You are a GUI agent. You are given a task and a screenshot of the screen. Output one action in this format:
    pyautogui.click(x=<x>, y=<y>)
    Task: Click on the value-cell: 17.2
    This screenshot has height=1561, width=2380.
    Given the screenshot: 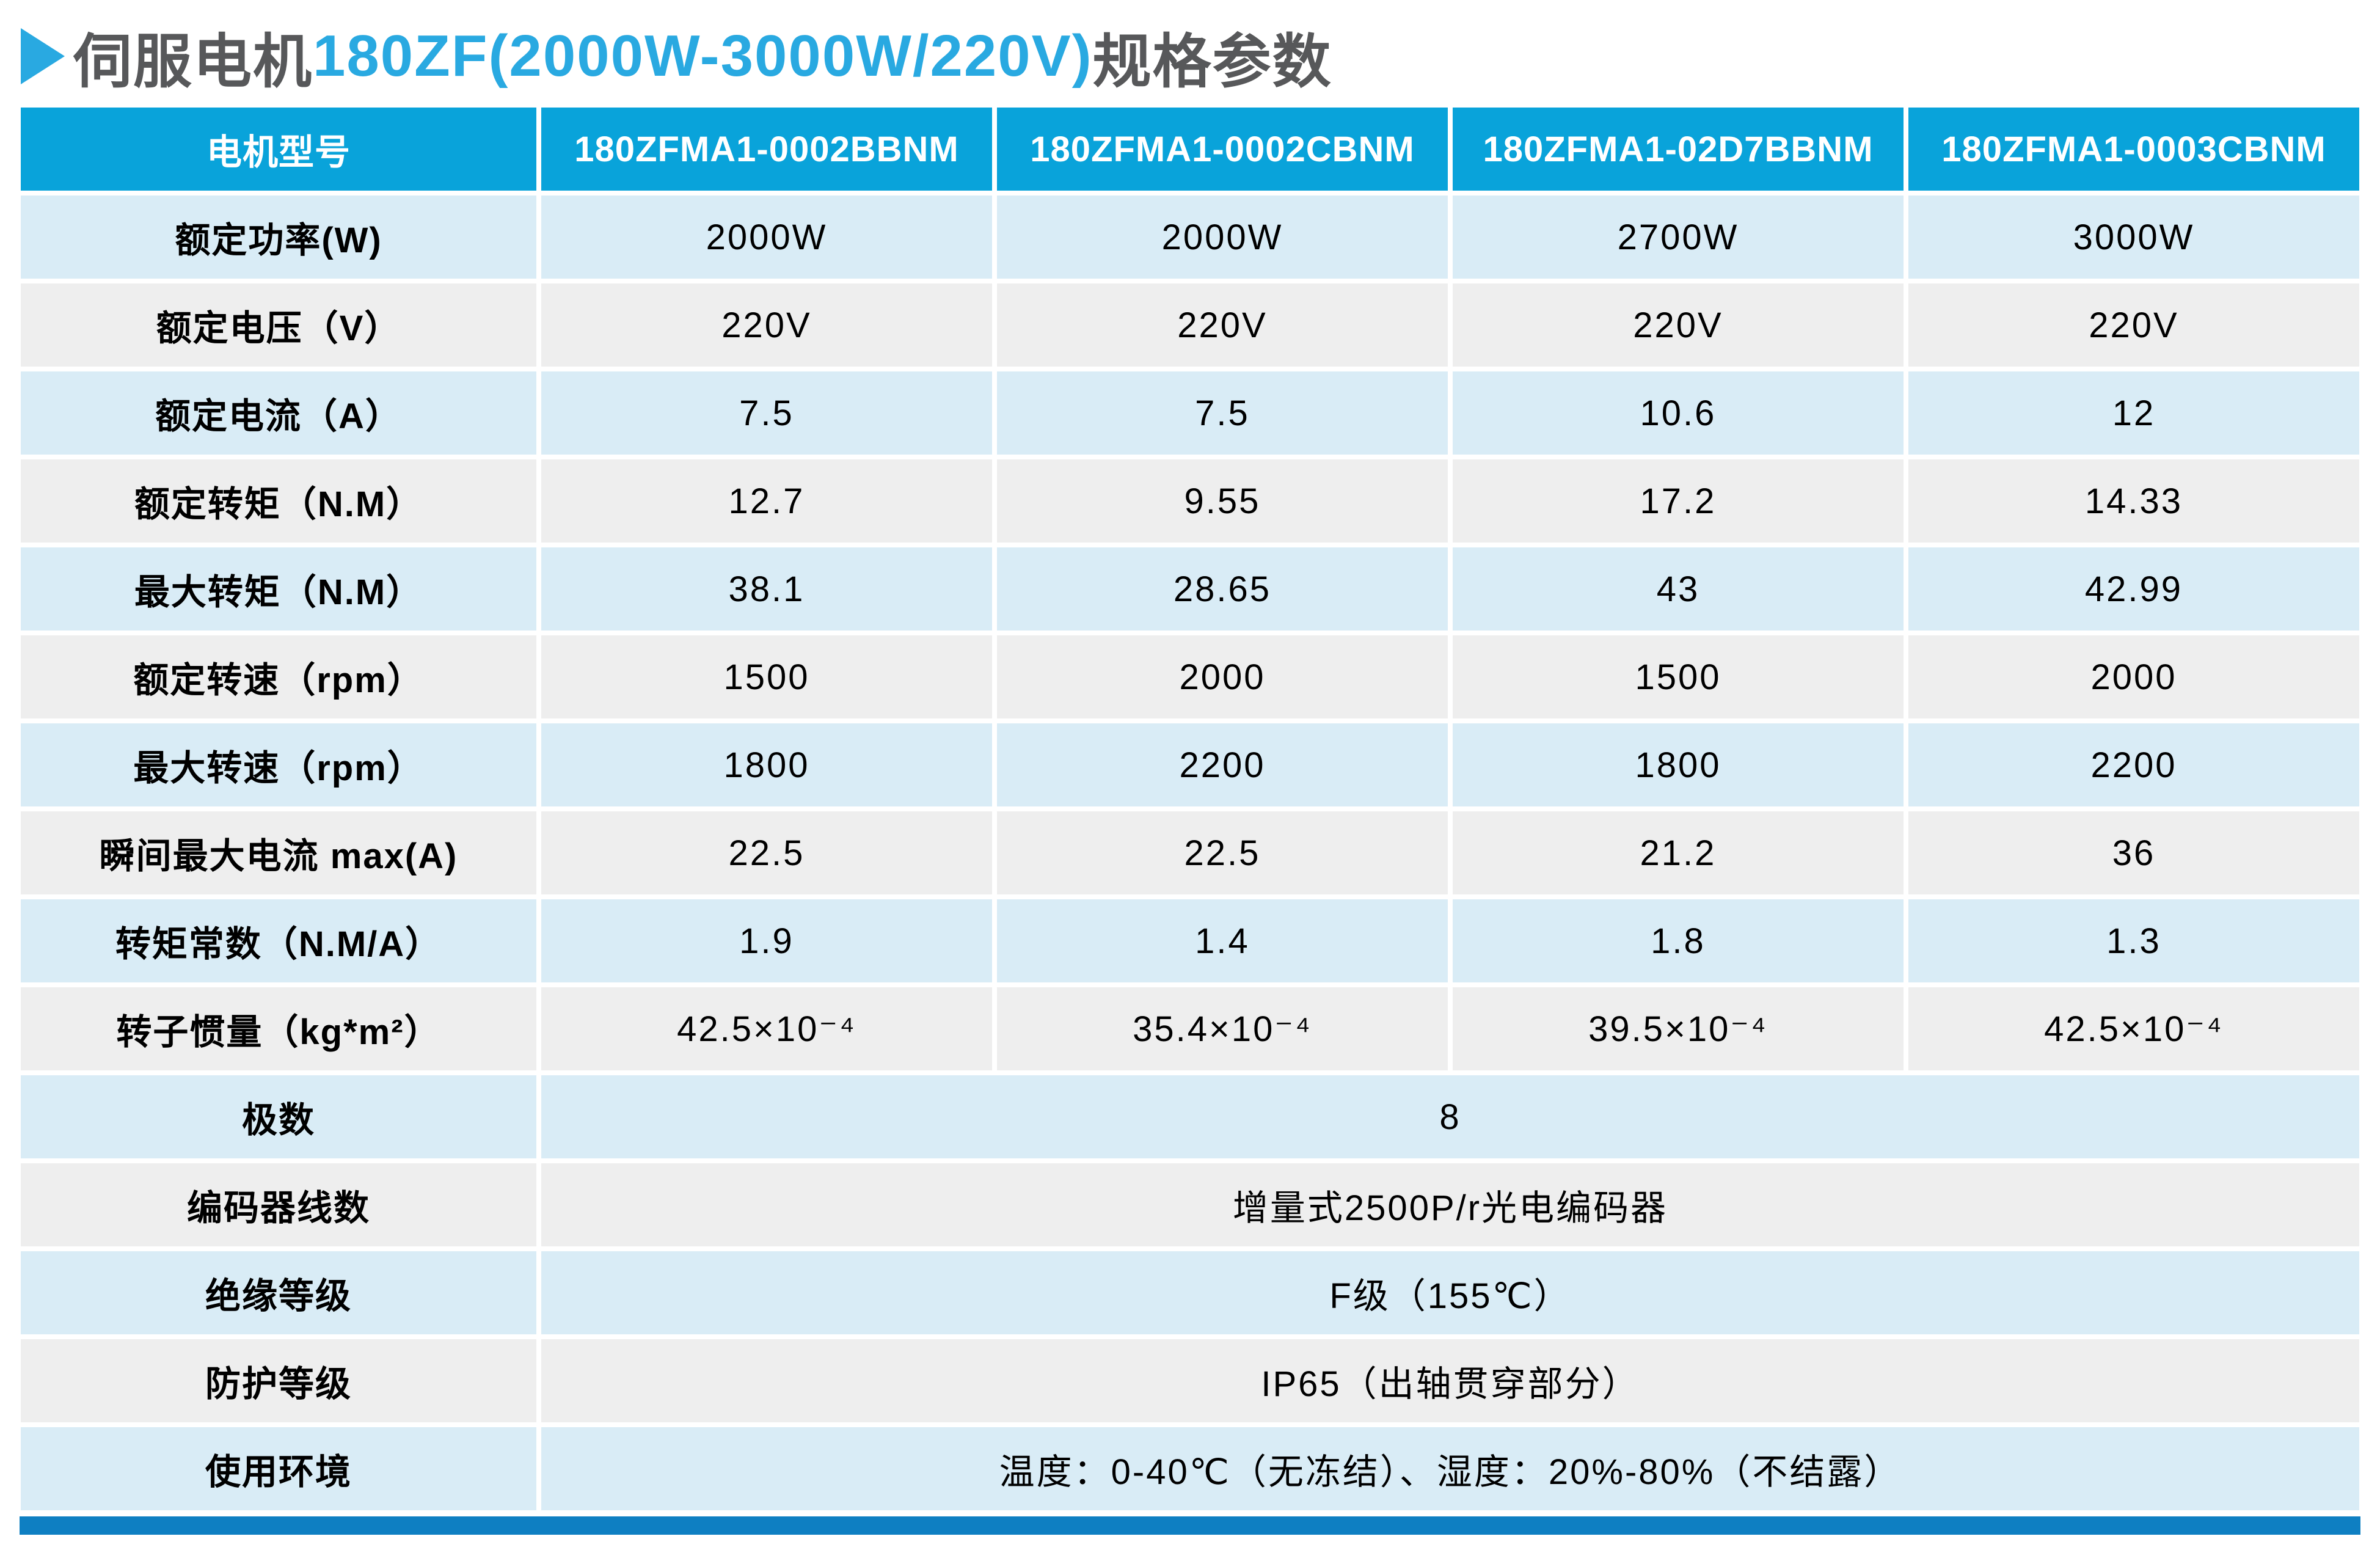 What is the action you would take?
    pyautogui.click(x=1678, y=501)
    